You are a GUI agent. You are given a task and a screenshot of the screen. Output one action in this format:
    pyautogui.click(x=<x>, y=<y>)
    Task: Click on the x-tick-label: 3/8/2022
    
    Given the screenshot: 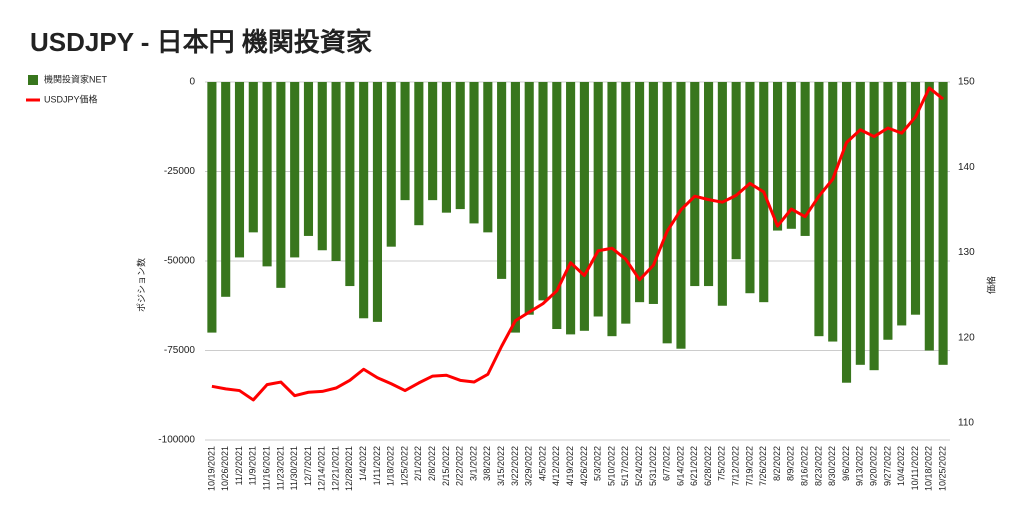 What is the action you would take?
    pyautogui.click(x=487, y=463)
    